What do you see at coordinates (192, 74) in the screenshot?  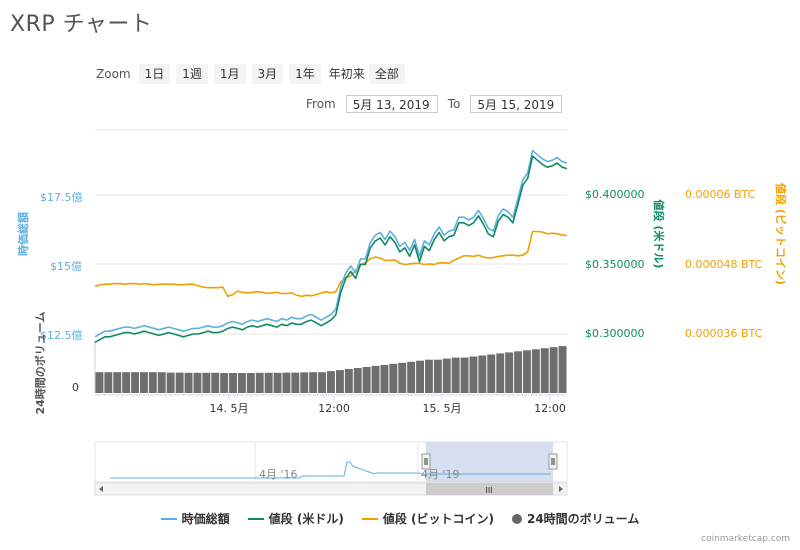 I see `zoom-button-1w: 1週` at bounding box center [192, 74].